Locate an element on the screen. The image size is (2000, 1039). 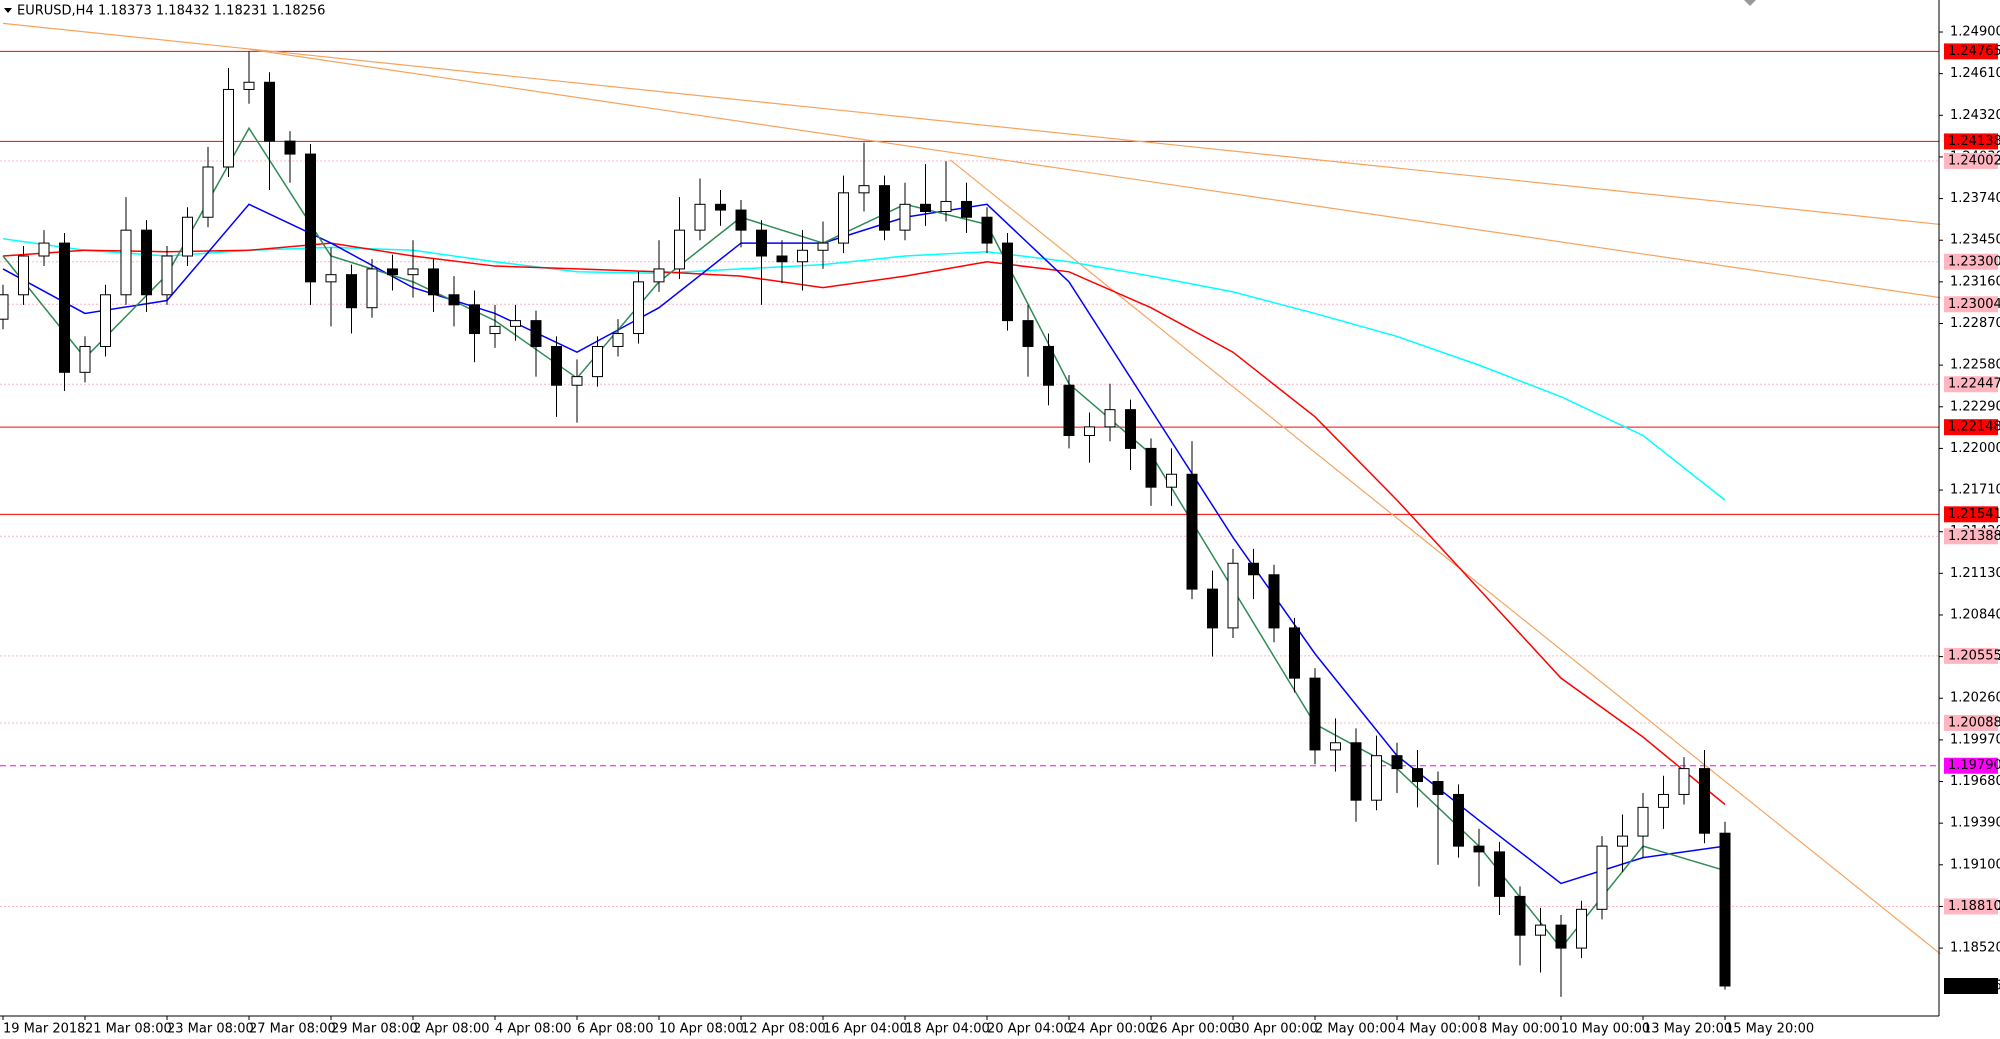
y-tick-label: 1.24900 is located at coordinates (1975, 32).